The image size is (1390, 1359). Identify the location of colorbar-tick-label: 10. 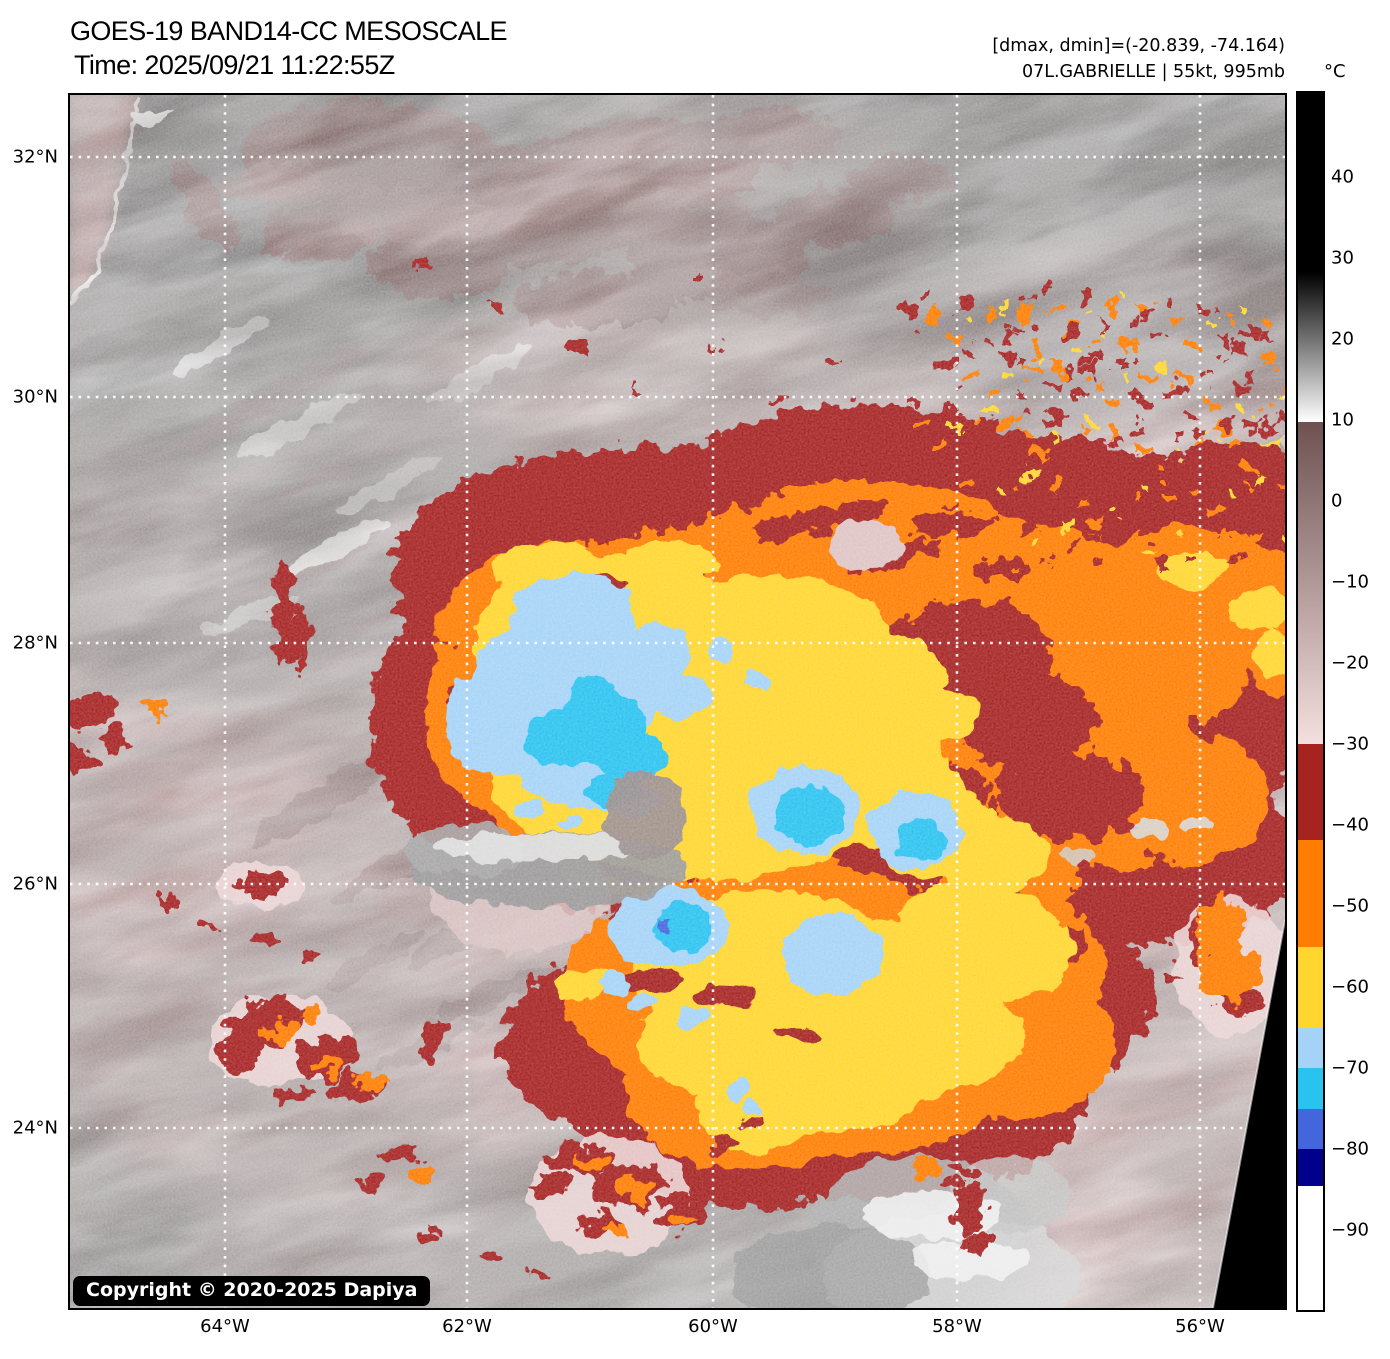
(1342, 420).